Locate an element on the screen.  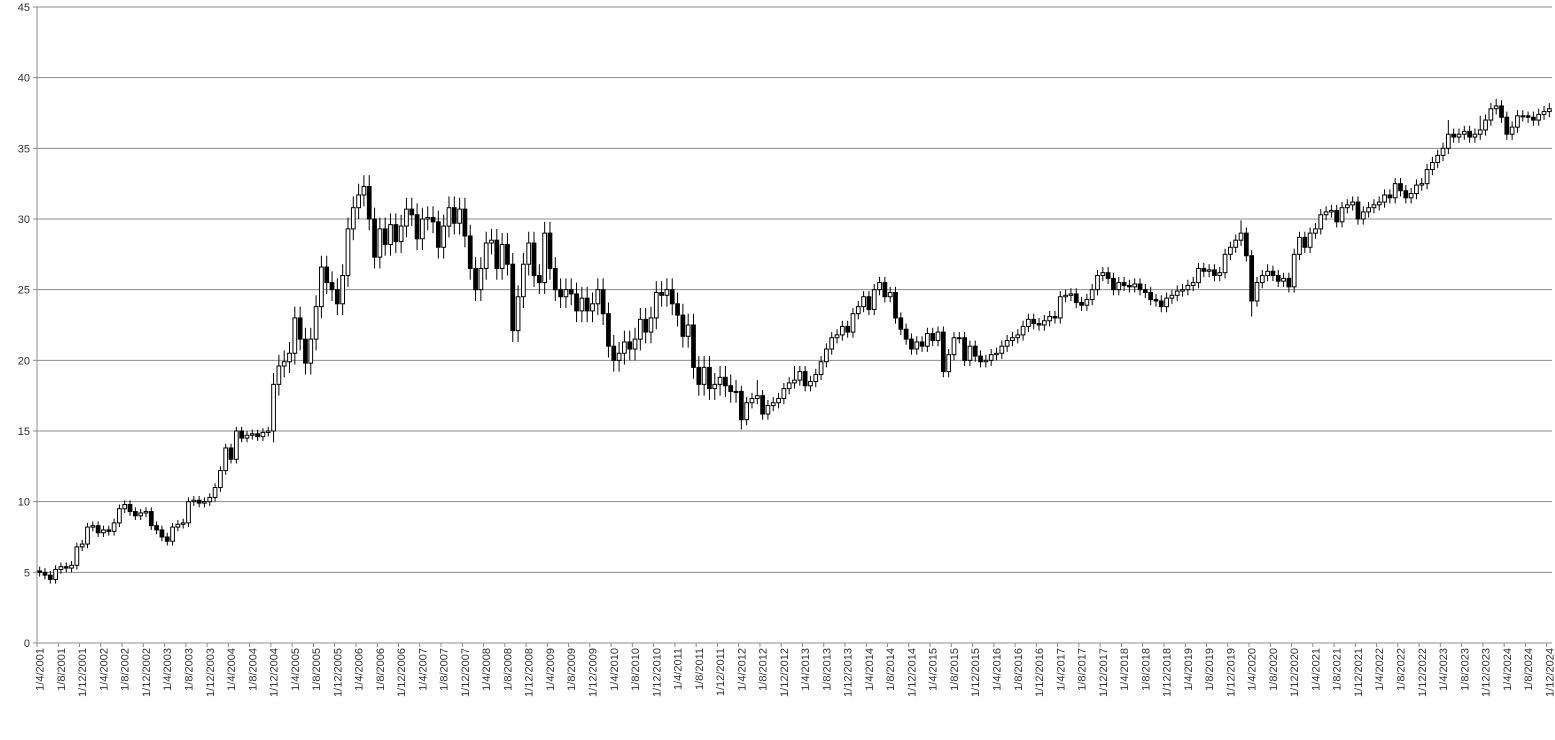
x-tick-label: 1/4/2014 is located at coordinates (870, 669).